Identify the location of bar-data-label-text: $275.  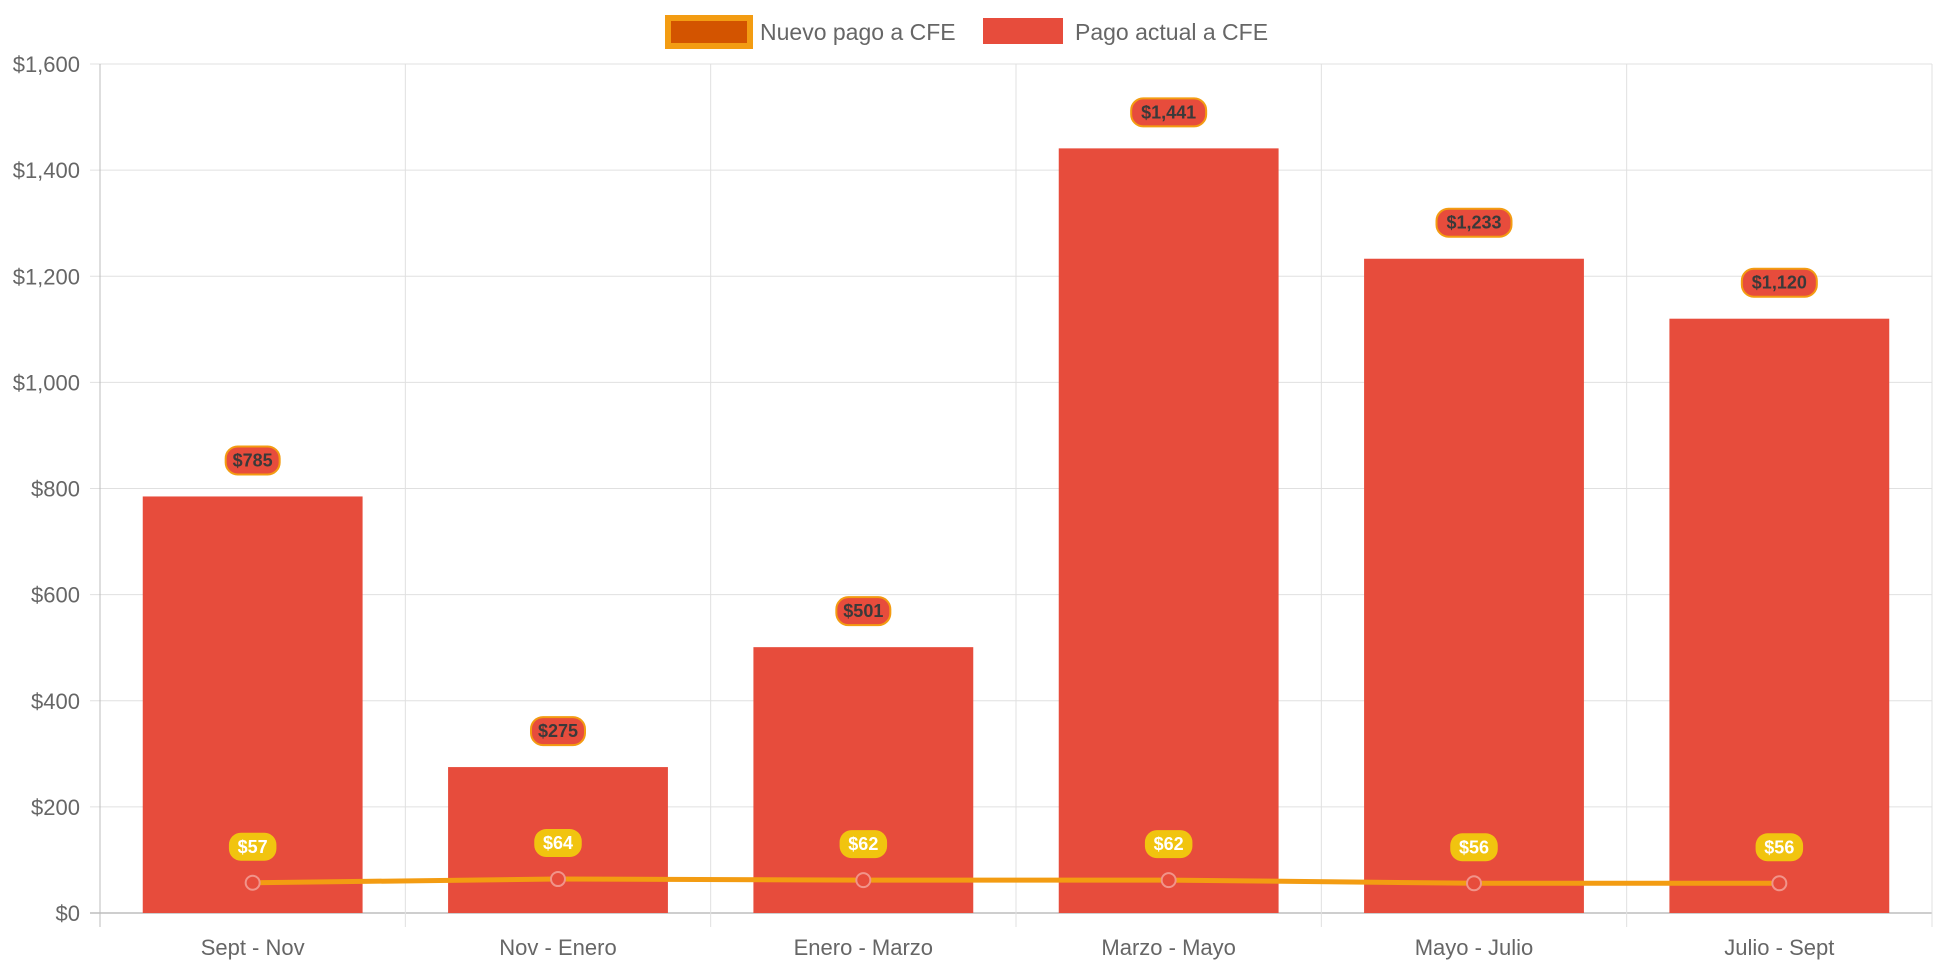
(558, 731).